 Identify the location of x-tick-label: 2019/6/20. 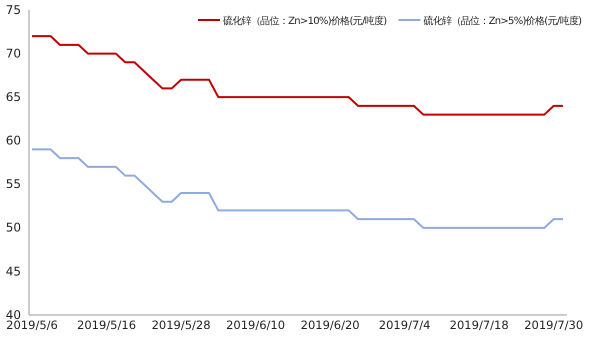
(330, 325).